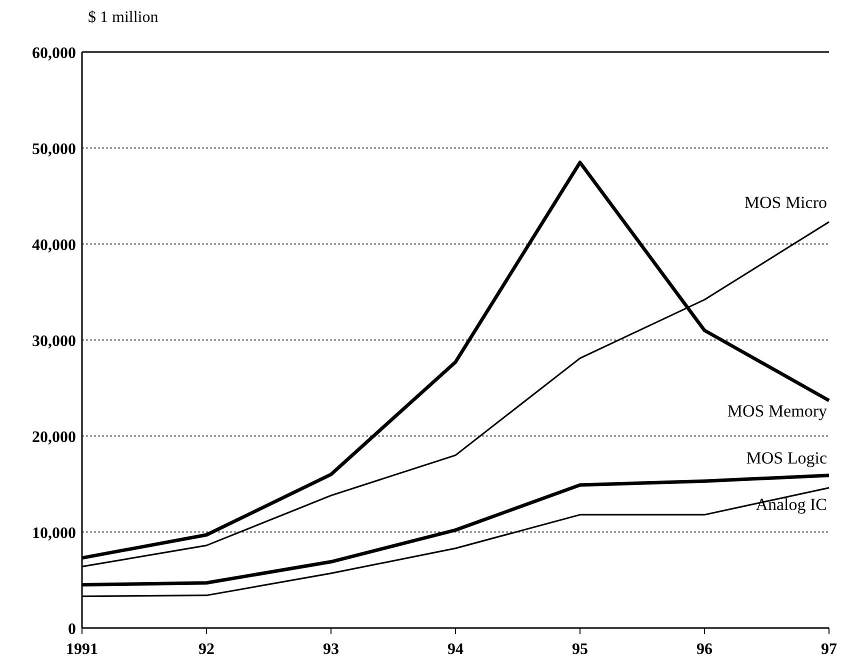 The height and width of the screenshot is (668, 851). What do you see at coordinates (54, 437) in the screenshot?
I see `y-tick-label: 20,000` at bounding box center [54, 437].